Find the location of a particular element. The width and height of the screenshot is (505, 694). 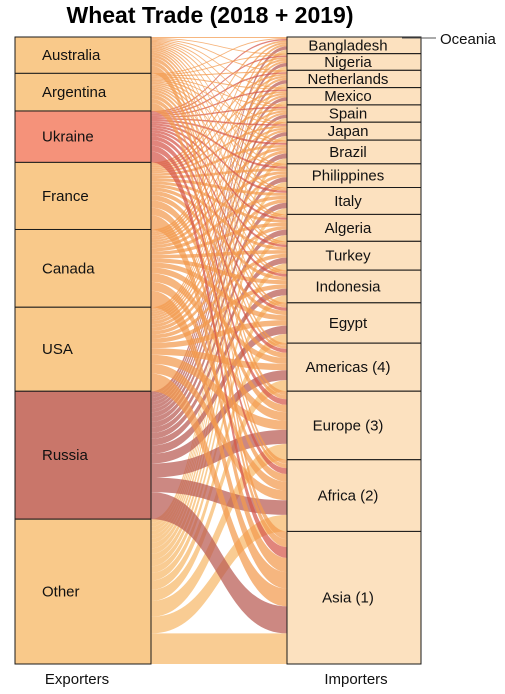

flow-ukraine-to-bangladesh is located at coordinates (219, 75).